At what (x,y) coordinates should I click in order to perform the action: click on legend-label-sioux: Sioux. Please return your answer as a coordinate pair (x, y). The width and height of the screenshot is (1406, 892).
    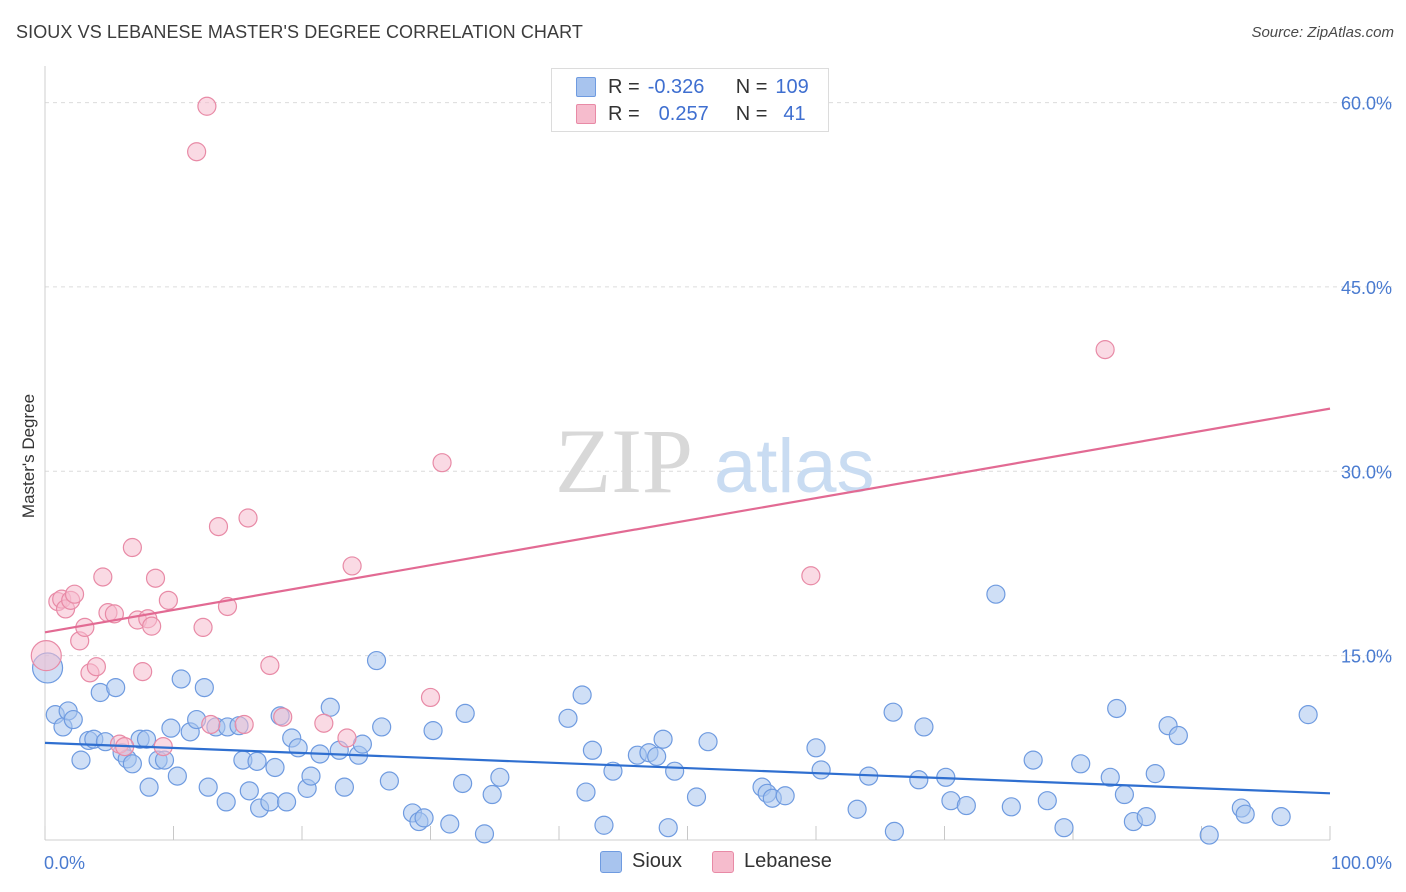
    Looking at the image, I should click on (657, 861).